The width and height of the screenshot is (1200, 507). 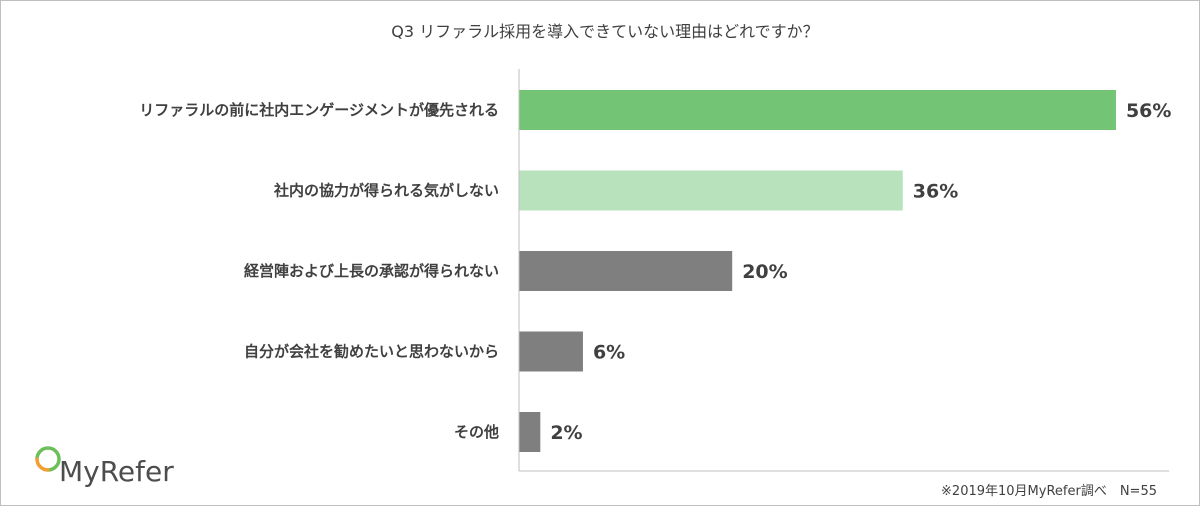 I want to click on value-label-2: 36%, so click(x=935, y=192).